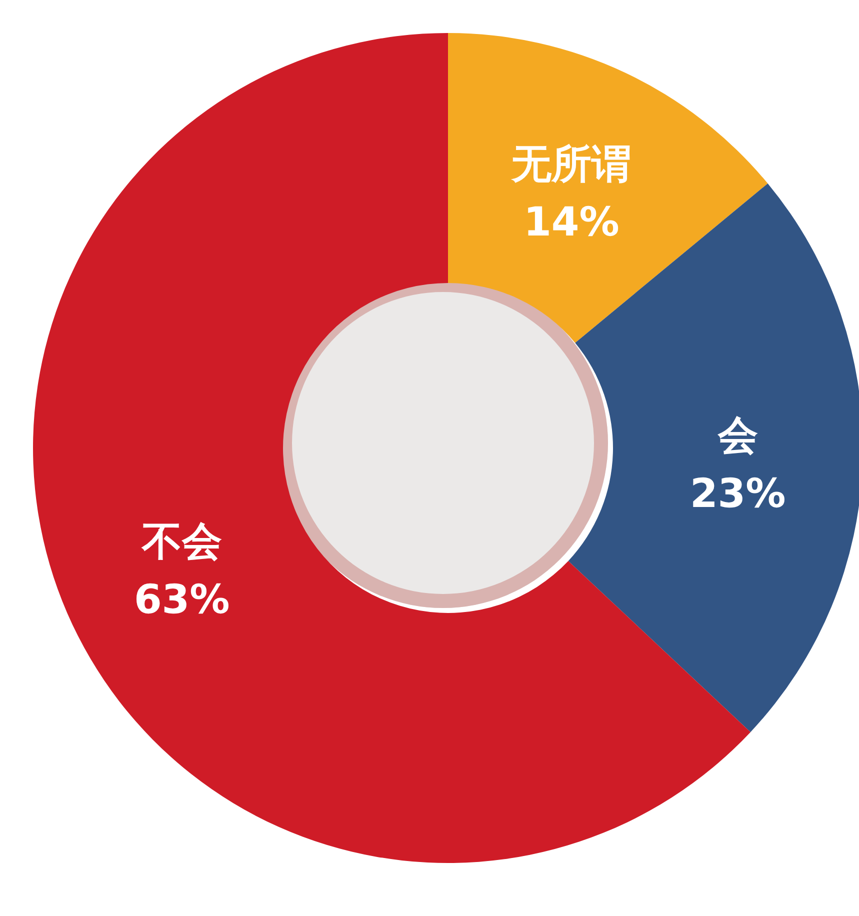 This screenshot has width=859, height=916. Describe the element at coordinates (182, 600) in the screenshot. I see `data-label: 63%` at that location.